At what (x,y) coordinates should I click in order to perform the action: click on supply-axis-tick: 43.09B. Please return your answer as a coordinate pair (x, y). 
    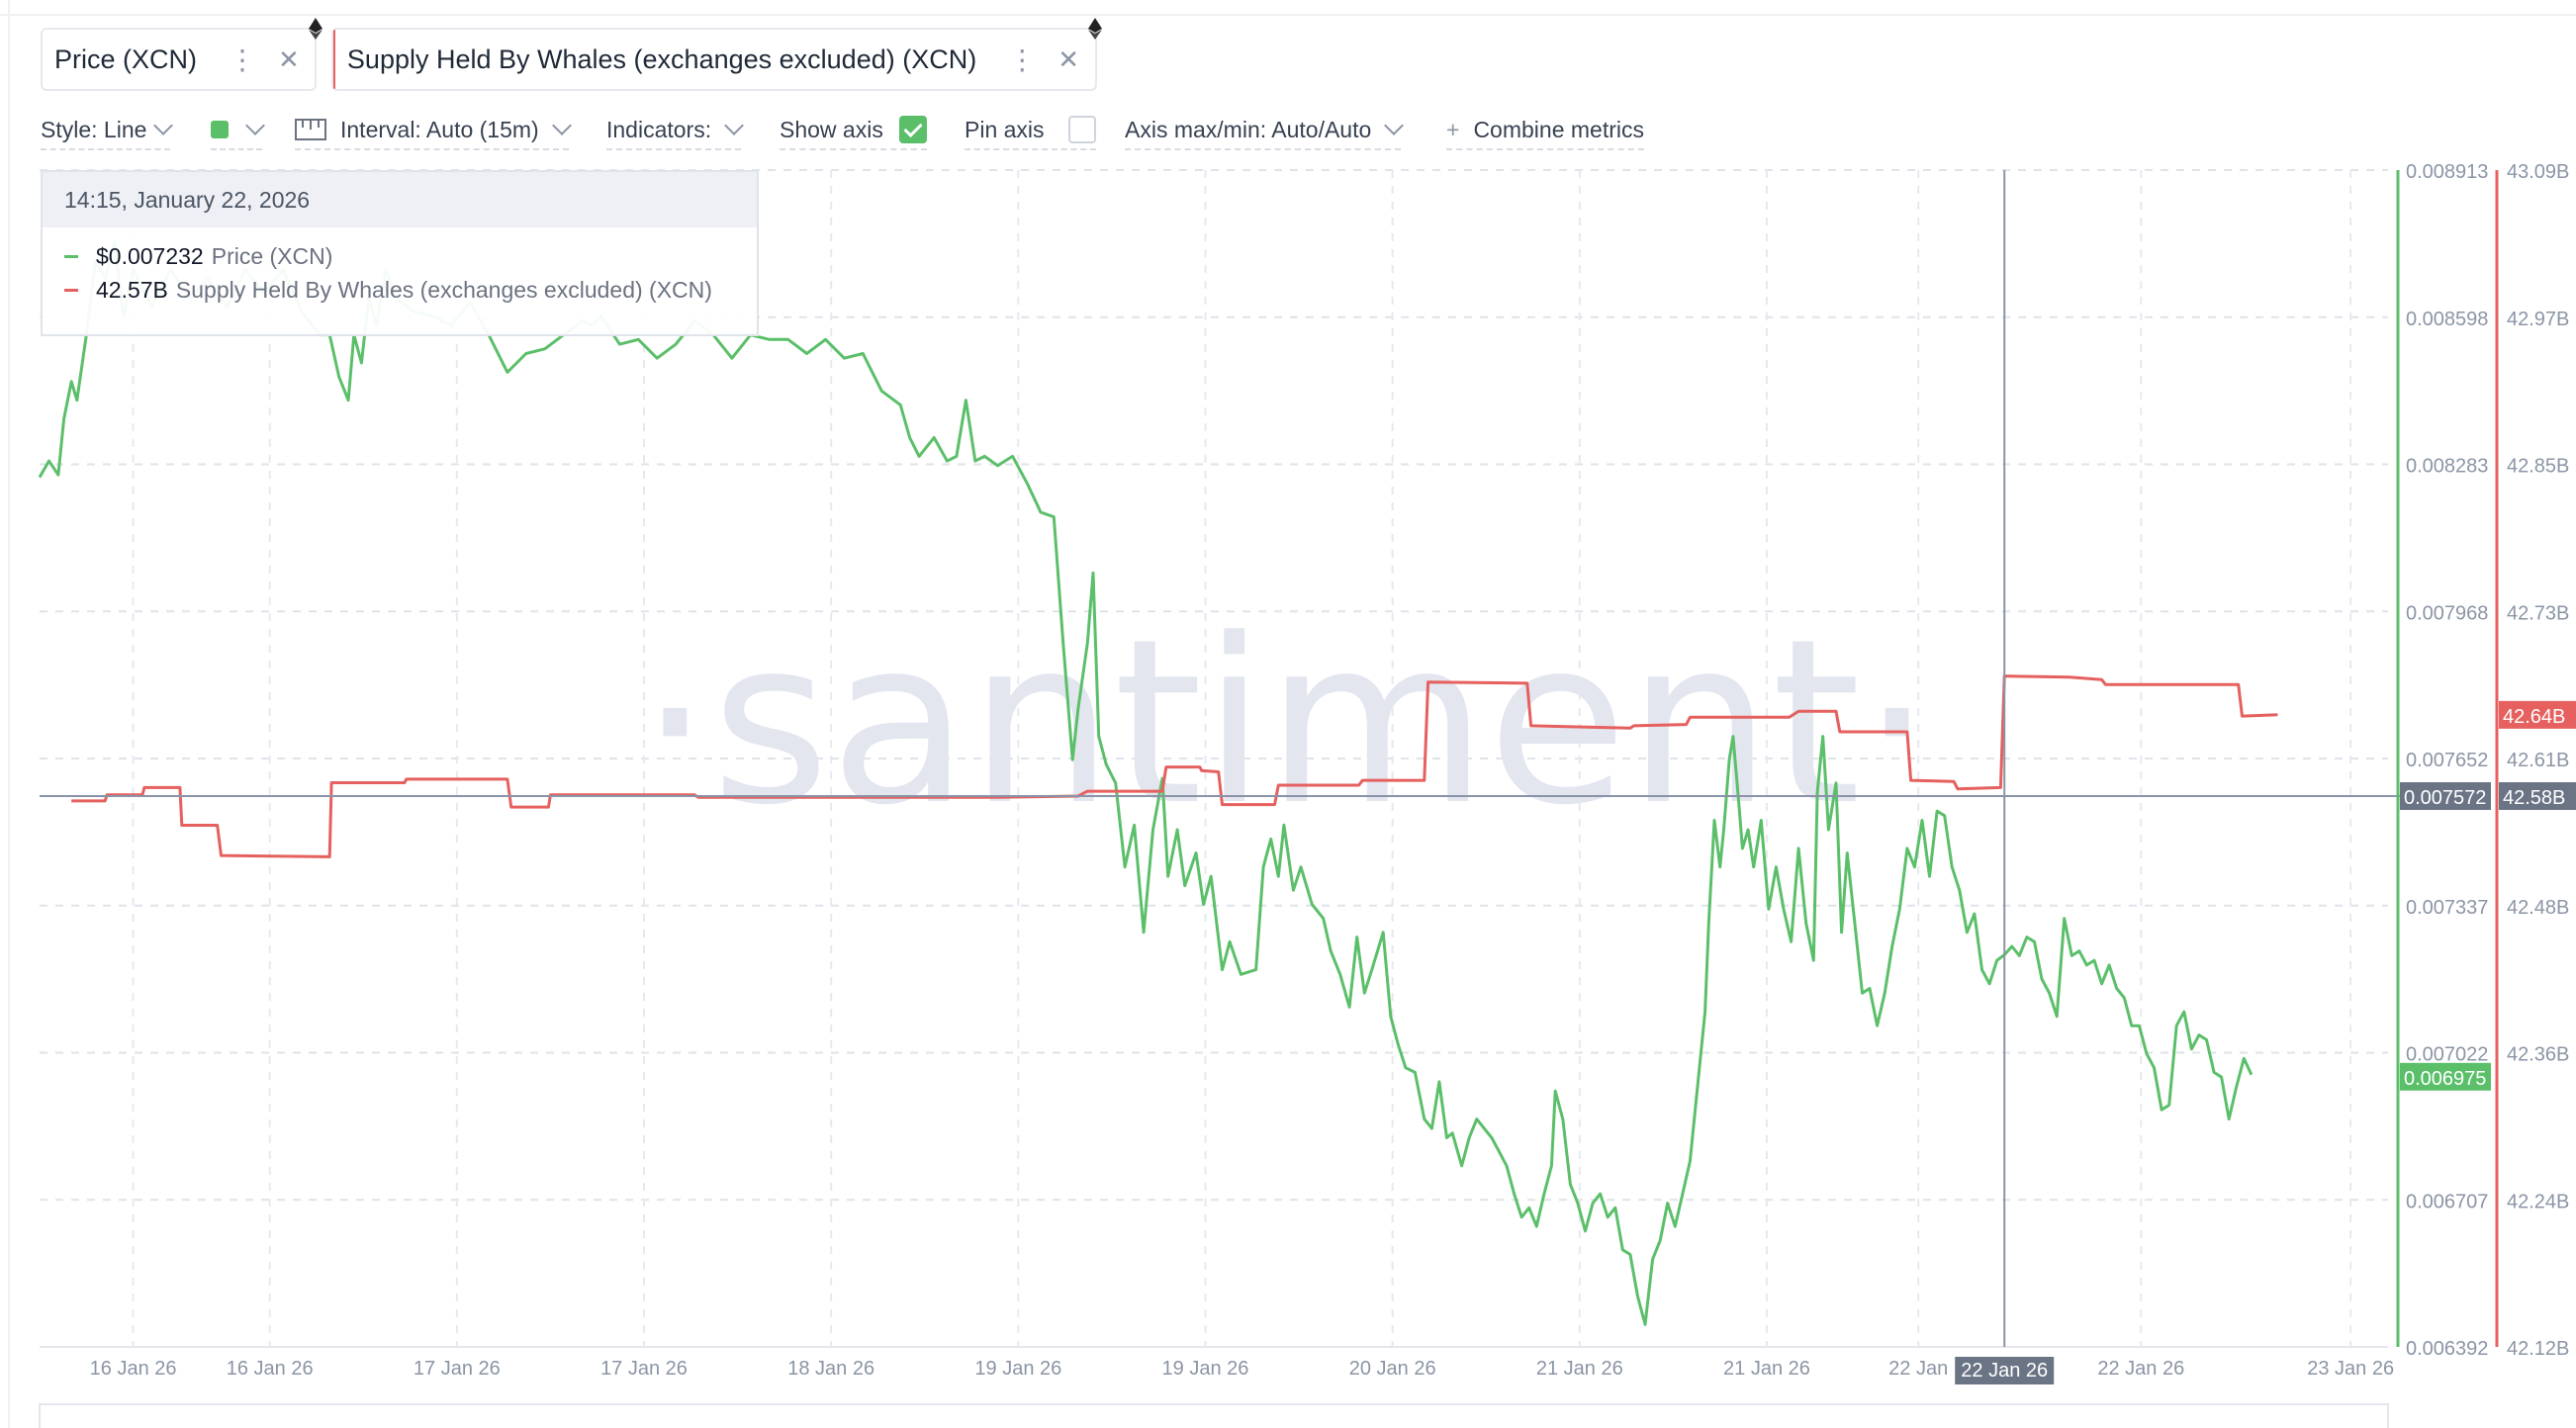
    Looking at the image, I should click on (2538, 172).